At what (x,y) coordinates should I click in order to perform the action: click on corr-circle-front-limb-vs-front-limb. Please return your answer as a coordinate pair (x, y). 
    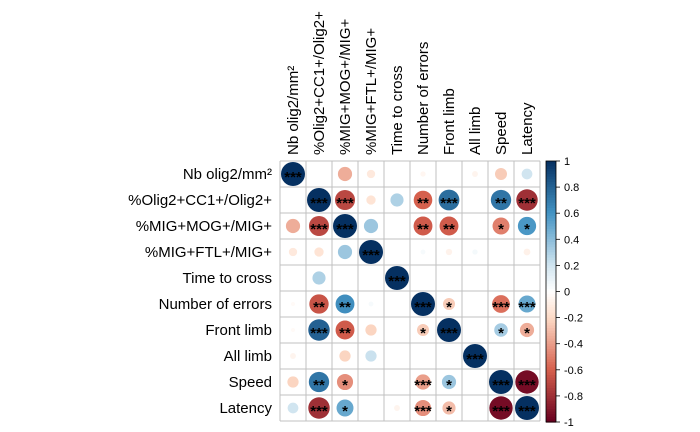
    Looking at the image, I should click on (449, 330).